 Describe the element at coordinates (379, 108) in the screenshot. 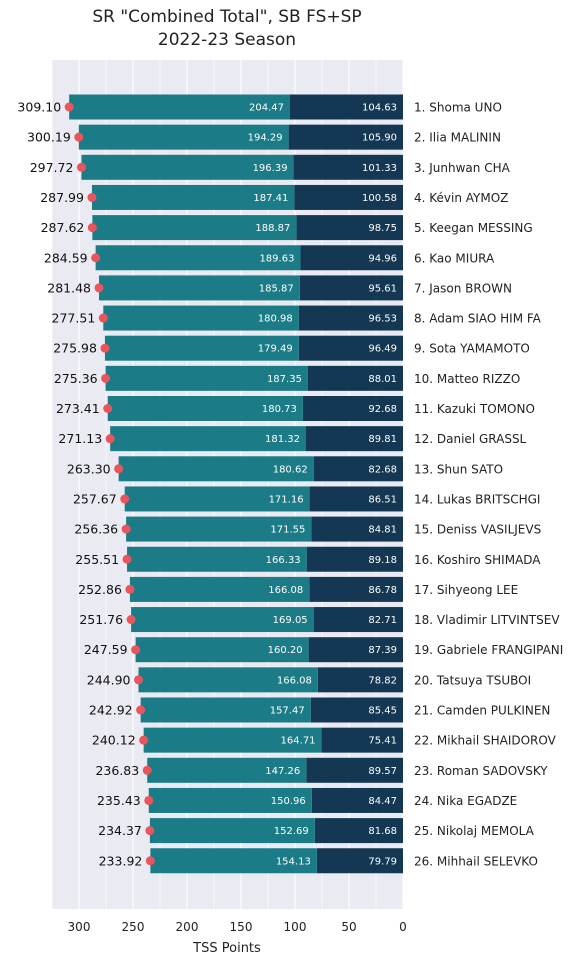

I see `bar-sp-label: 104.63` at that location.